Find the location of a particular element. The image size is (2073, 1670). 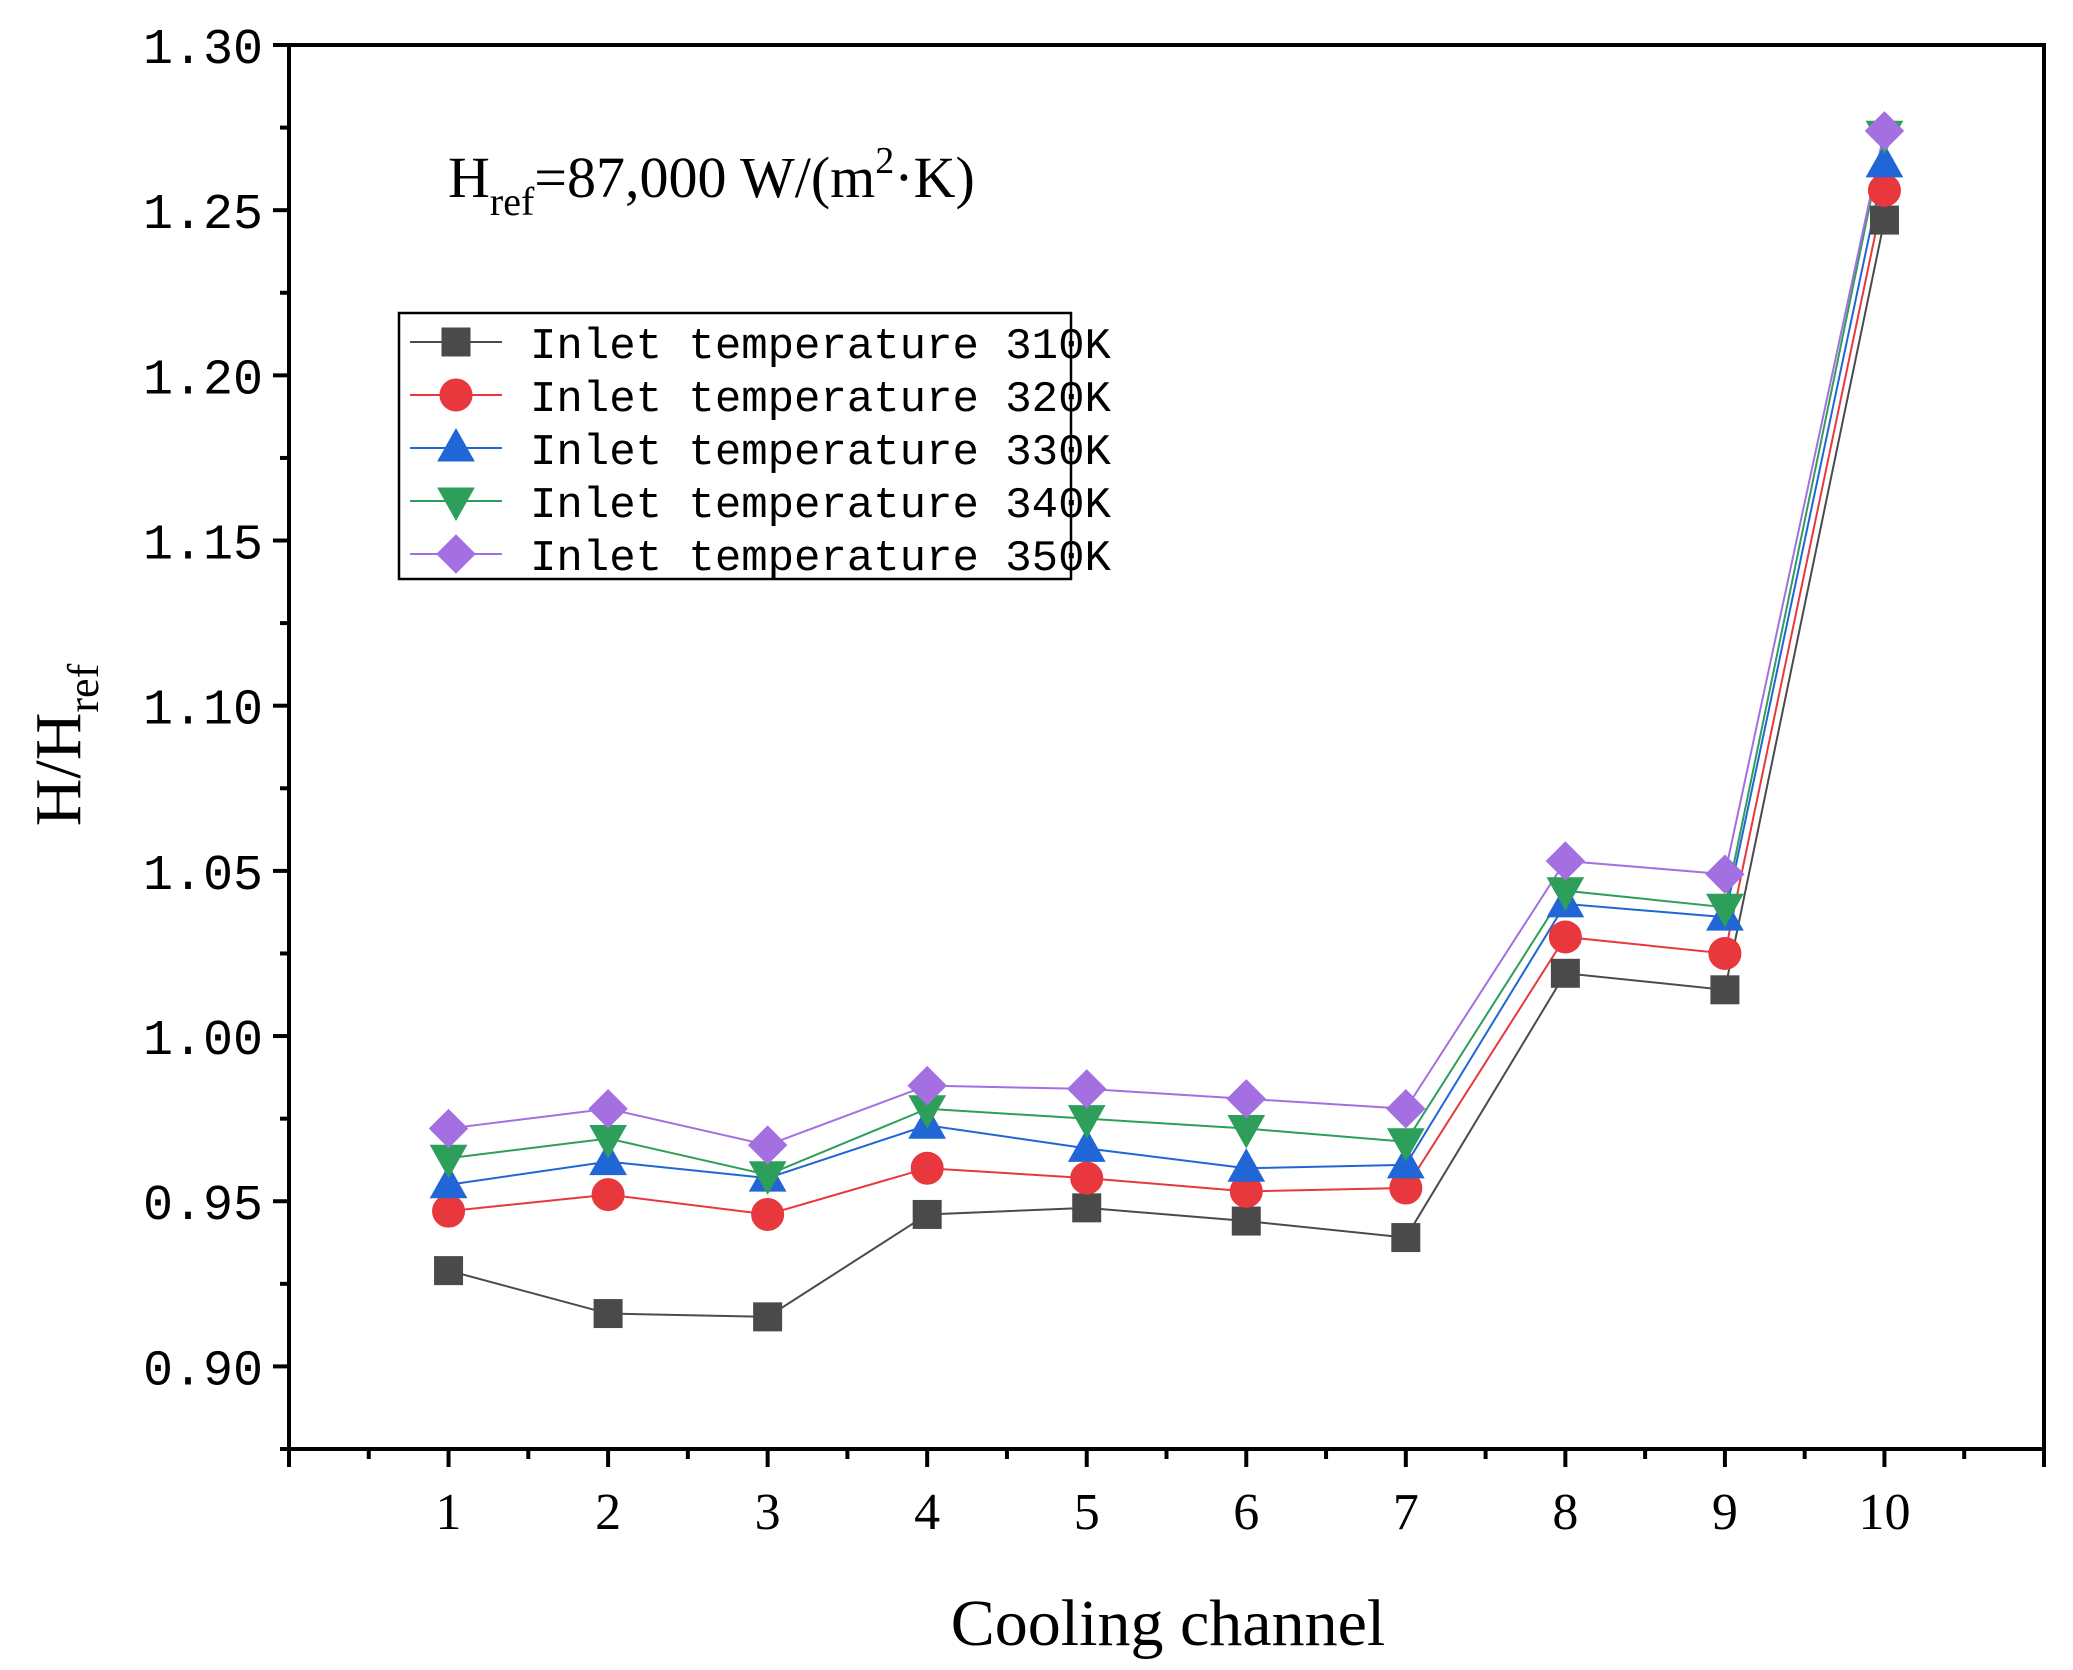

legend-label: Inlet temperature 330K is located at coordinates (820, 453).